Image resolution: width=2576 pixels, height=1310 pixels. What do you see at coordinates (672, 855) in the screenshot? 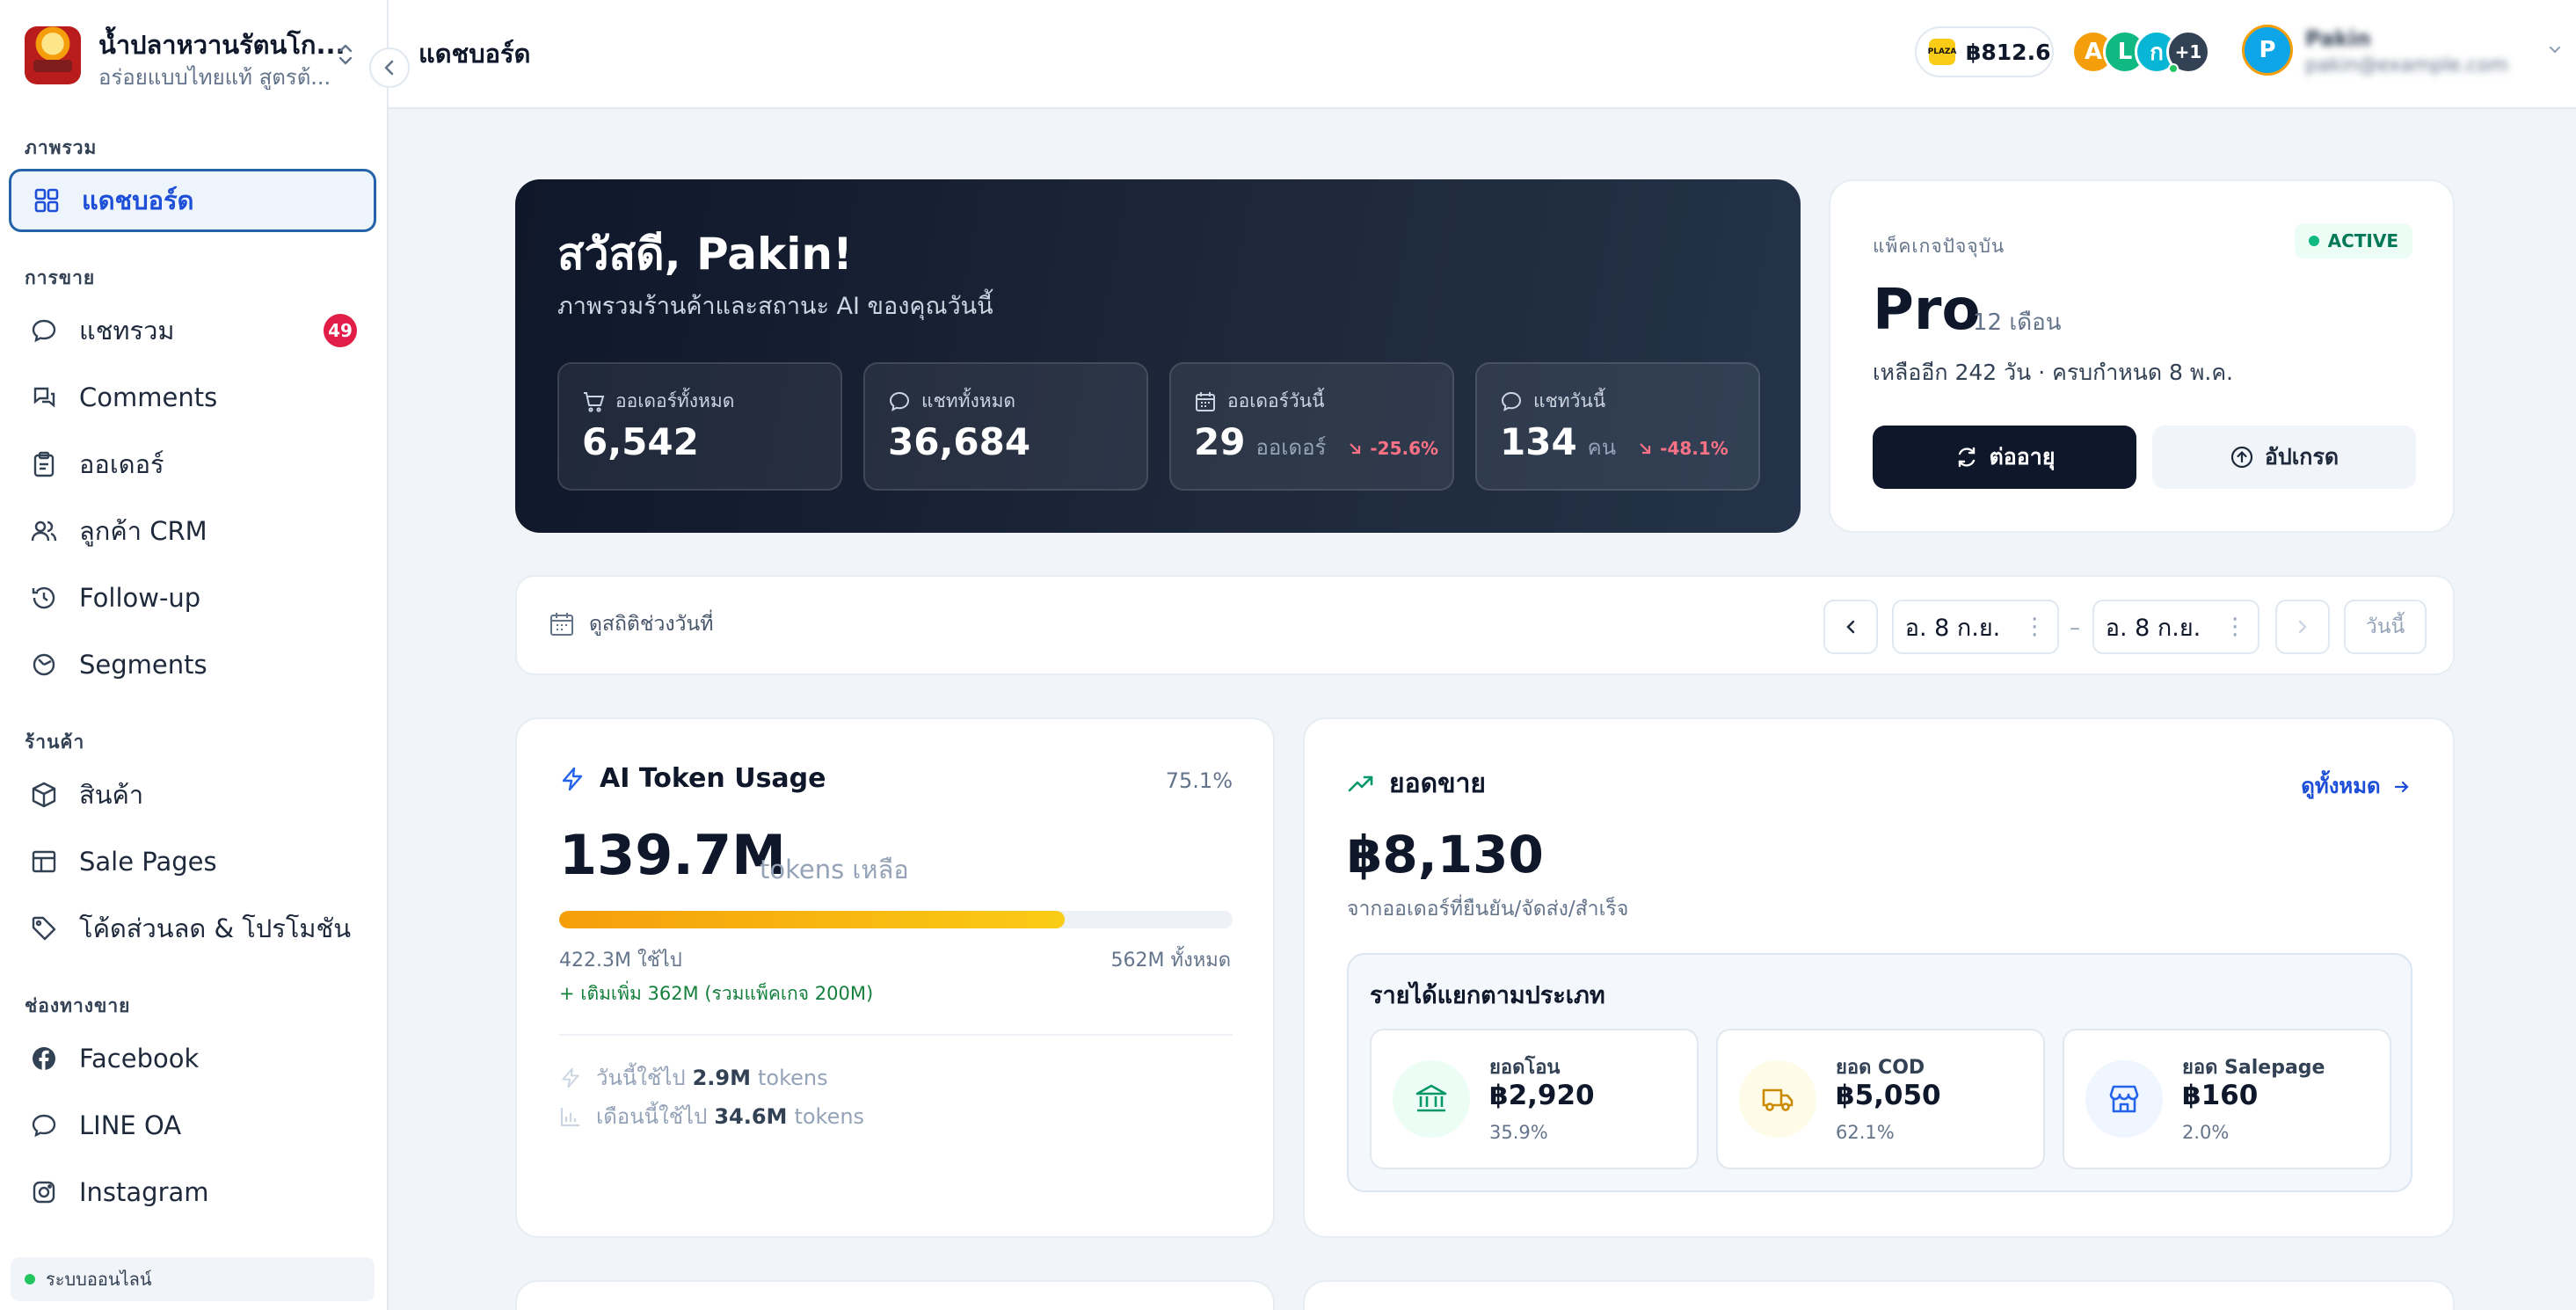
I see `token-remaining: 139.7M` at bounding box center [672, 855].